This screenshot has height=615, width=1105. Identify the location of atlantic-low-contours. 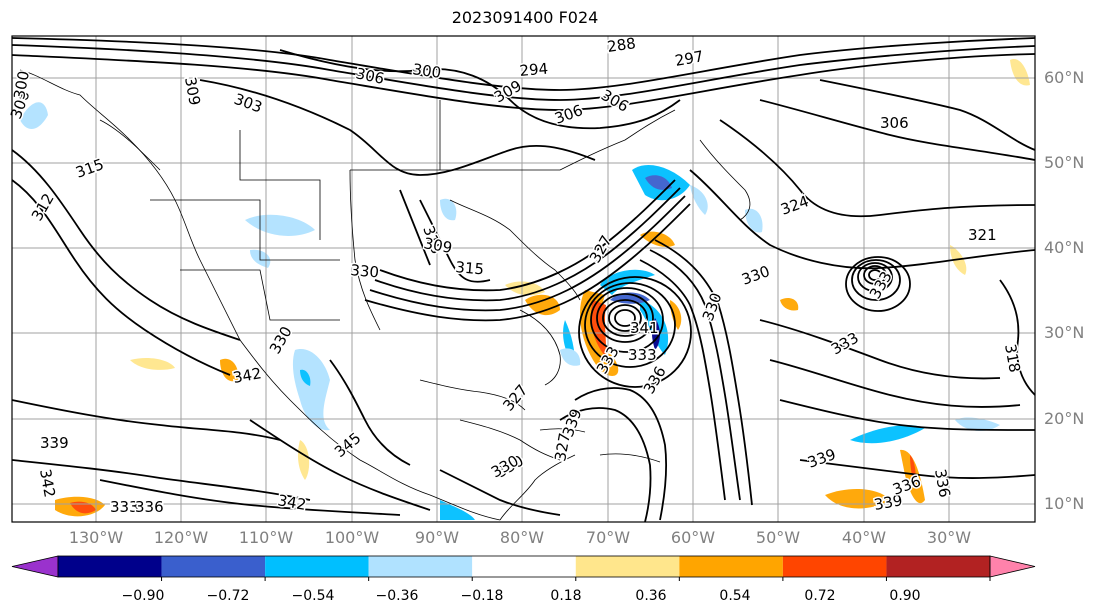
(878, 284).